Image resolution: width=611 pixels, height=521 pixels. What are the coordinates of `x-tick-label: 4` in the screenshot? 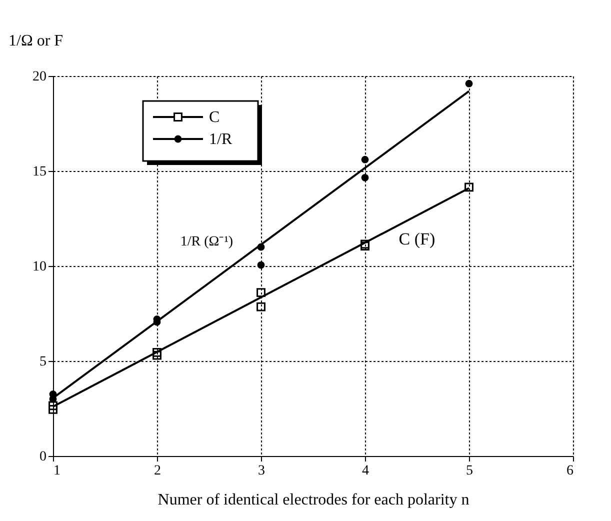 It's located at (365, 471).